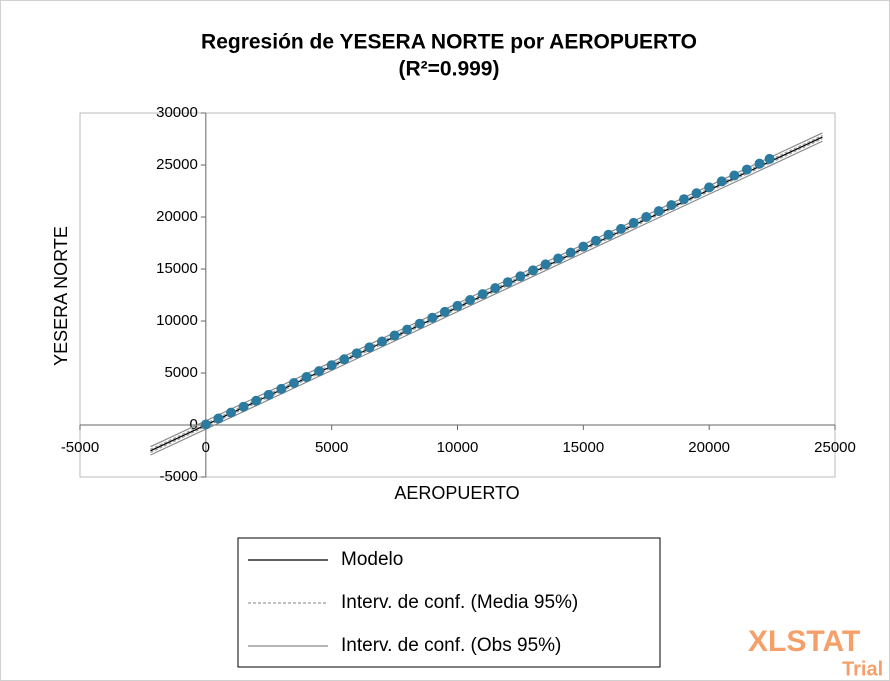 Image resolution: width=890 pixels, height=681 pixels. I want to click on y-tick-label: 10000, so click(177, 320).